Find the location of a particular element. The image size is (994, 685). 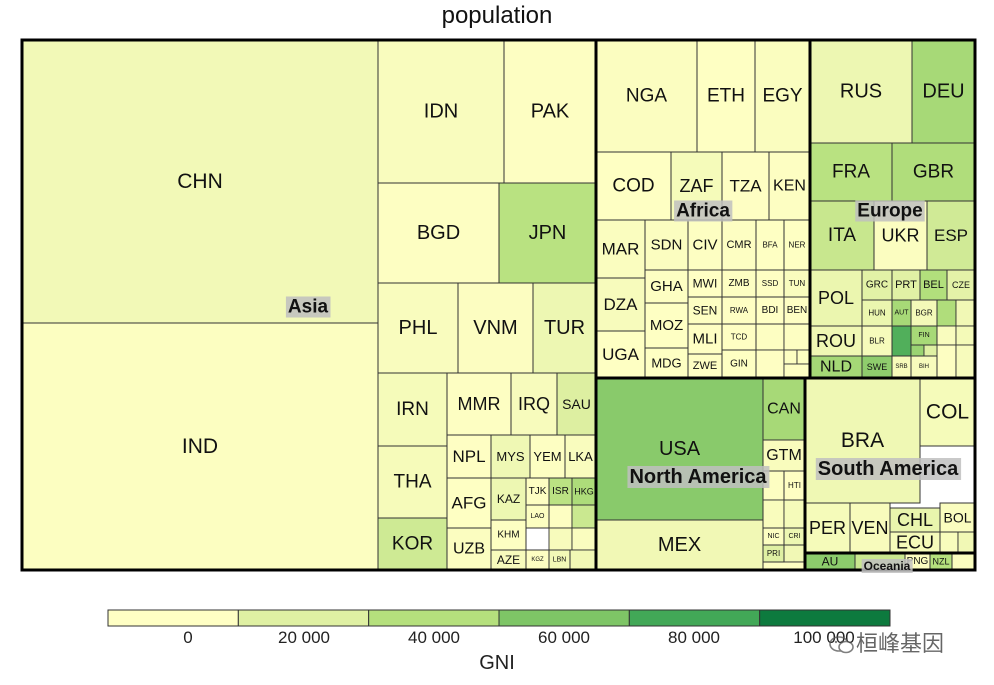

treemap-cell-col is located at coordinates (947, 412).